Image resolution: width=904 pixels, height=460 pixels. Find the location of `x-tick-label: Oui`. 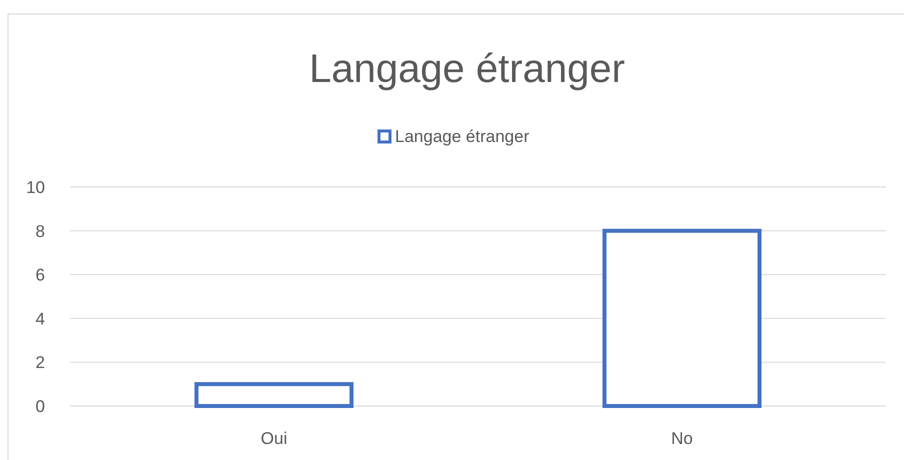

x-tick-label: Oui is located at coordinates (274, 438).